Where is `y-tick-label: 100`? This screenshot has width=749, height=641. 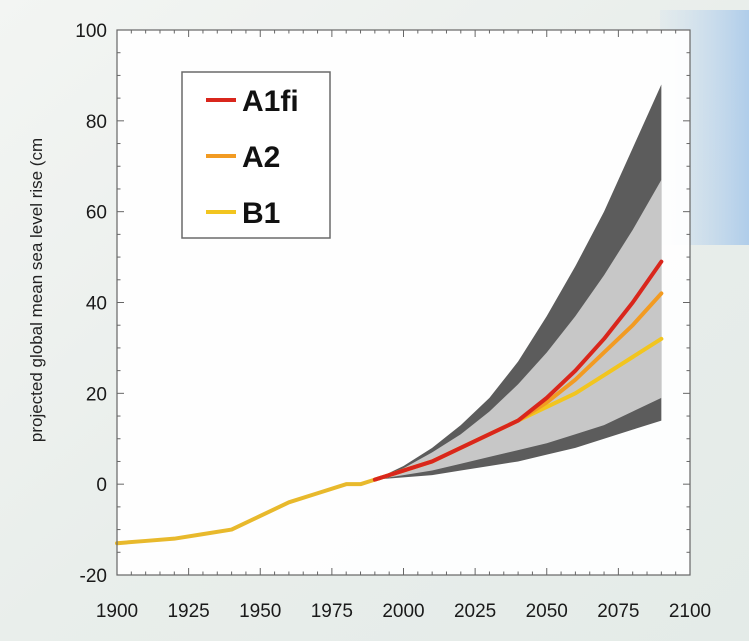
y-tick-label: 100 is located at coordinates (91, 31).